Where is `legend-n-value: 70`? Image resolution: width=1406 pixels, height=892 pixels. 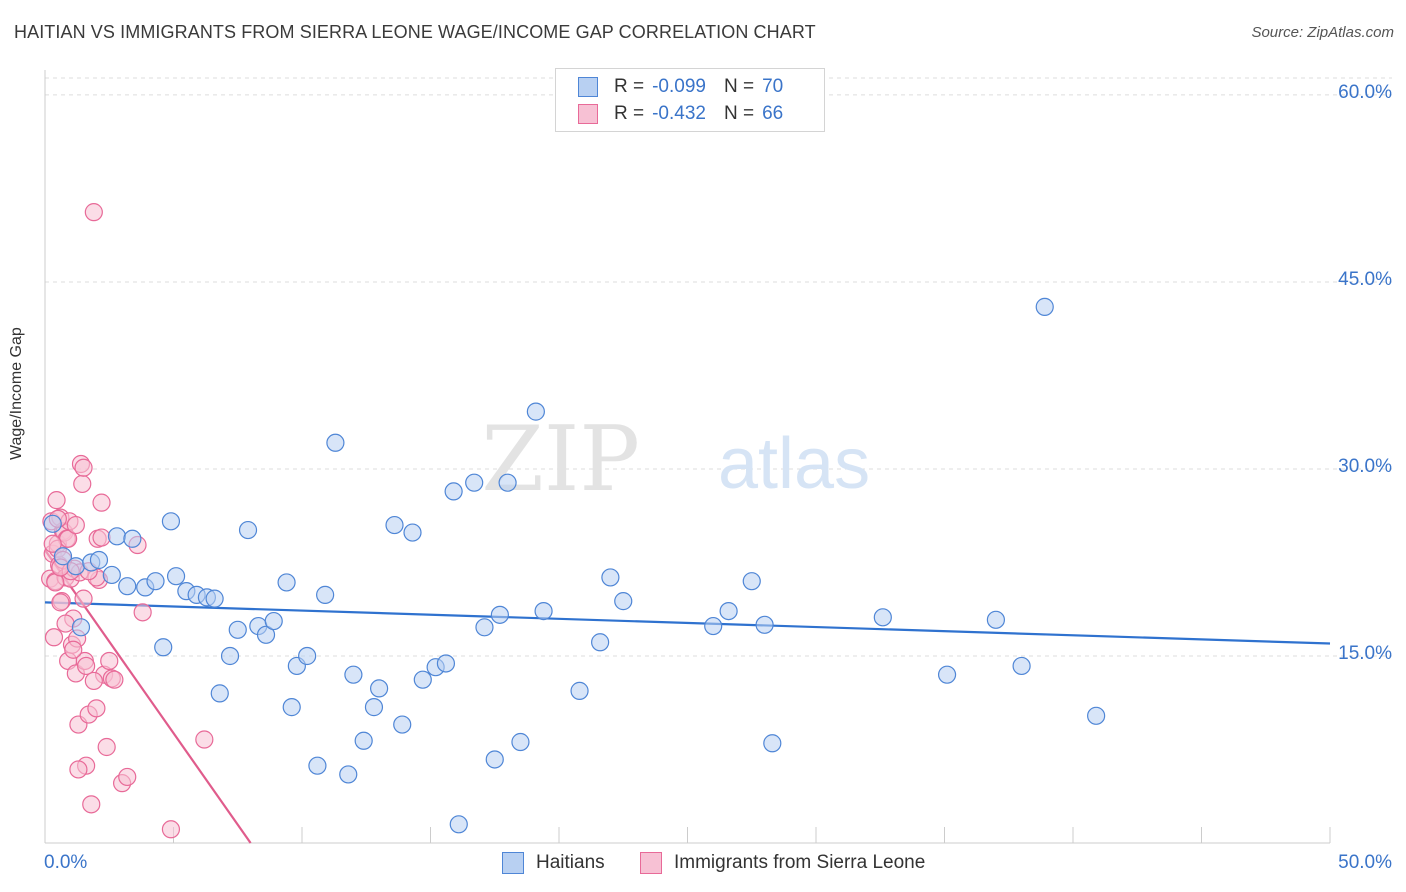
legend-n-value: 70 is located at coordinates (773, 86).